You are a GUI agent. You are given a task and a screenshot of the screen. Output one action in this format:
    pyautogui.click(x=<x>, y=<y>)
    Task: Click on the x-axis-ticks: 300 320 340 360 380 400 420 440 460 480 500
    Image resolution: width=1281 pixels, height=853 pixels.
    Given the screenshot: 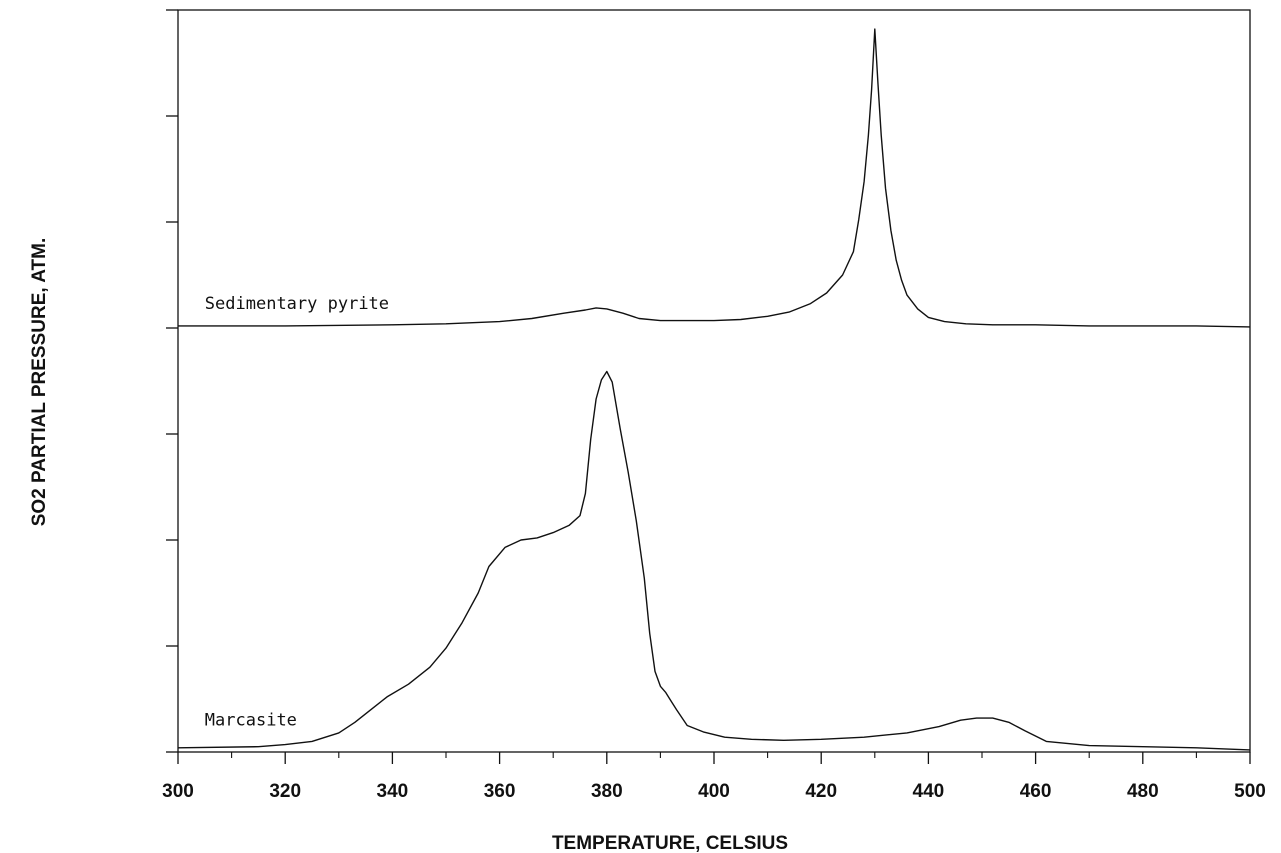 What is the action you would take?
    pyautogui.click(x=714, y=777)
    